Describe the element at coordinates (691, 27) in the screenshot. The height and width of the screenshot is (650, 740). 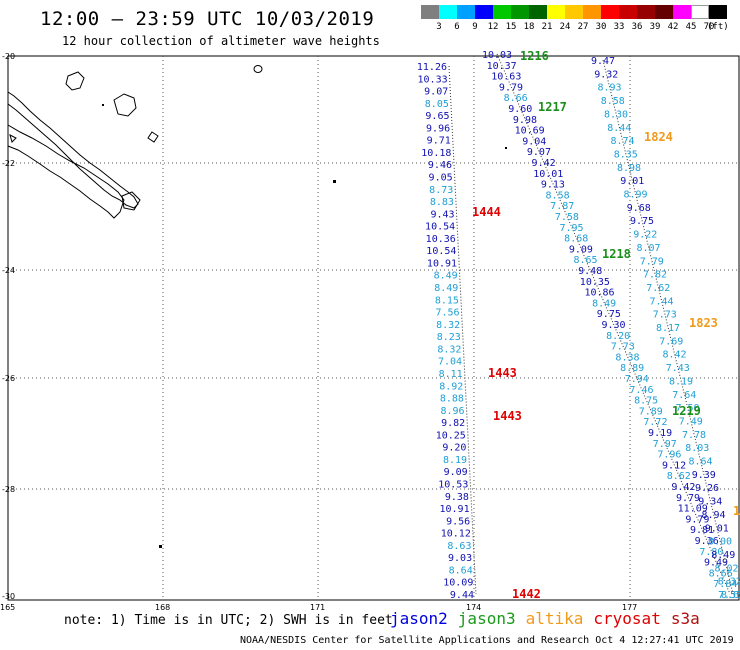
I see `scale-label: 45` at that location.